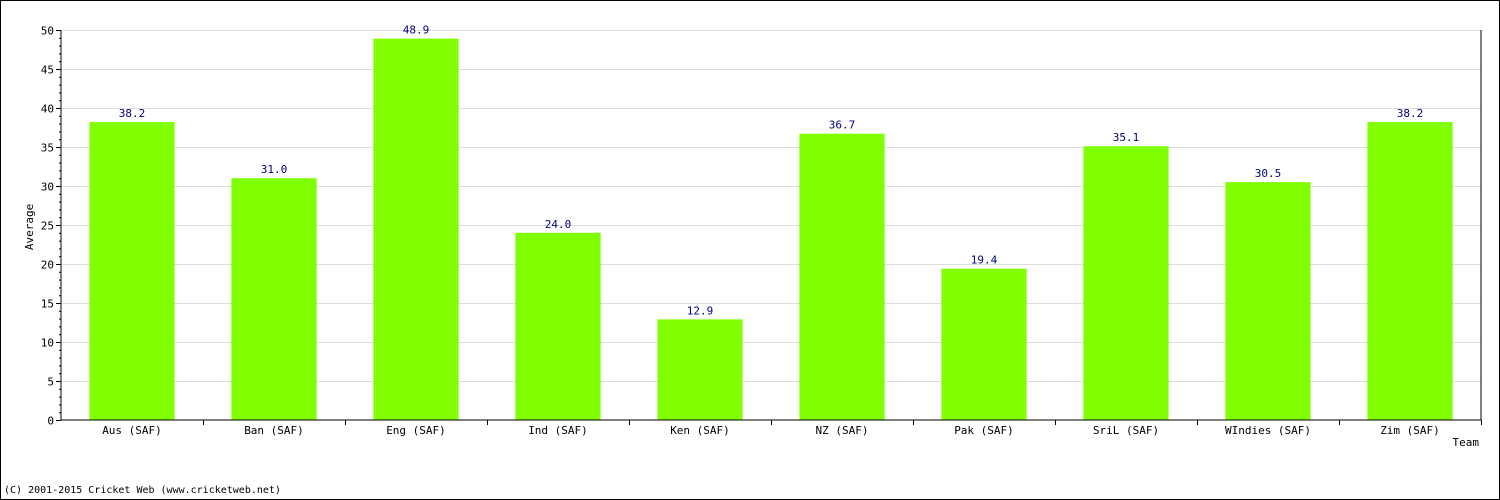 The image size is (1500, 500). I want to click on x-tick-label: Ind (SAF), so click(558, 430).